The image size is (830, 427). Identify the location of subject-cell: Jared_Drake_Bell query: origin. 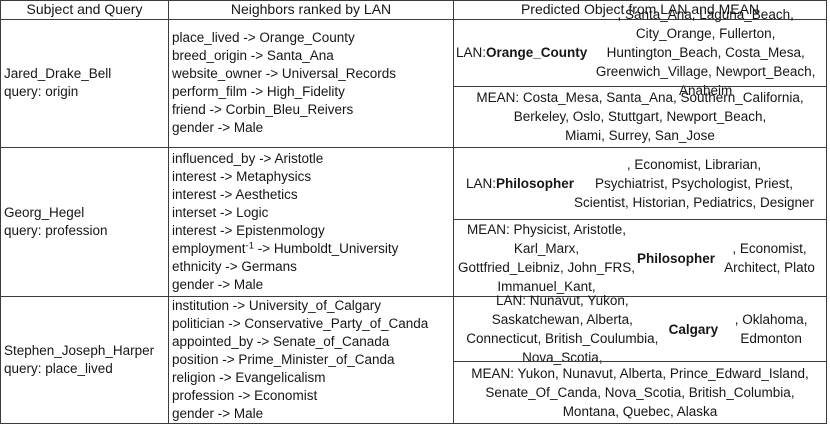
(84, 83).